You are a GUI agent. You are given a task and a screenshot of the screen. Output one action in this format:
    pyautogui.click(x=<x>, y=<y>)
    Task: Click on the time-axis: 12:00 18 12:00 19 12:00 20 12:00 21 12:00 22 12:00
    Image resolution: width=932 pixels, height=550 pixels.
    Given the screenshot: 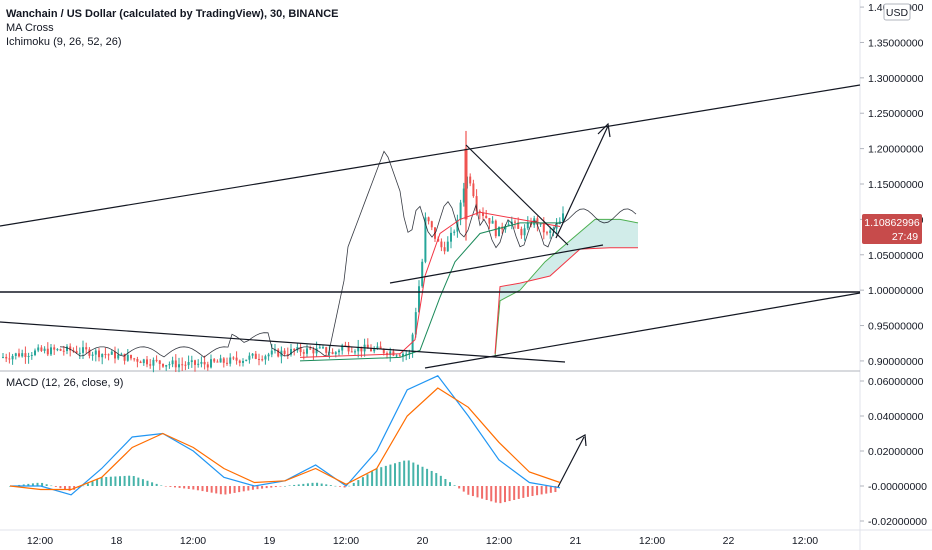 What is the action you would take?
    pyautogui.click(x=422, y=541)
    